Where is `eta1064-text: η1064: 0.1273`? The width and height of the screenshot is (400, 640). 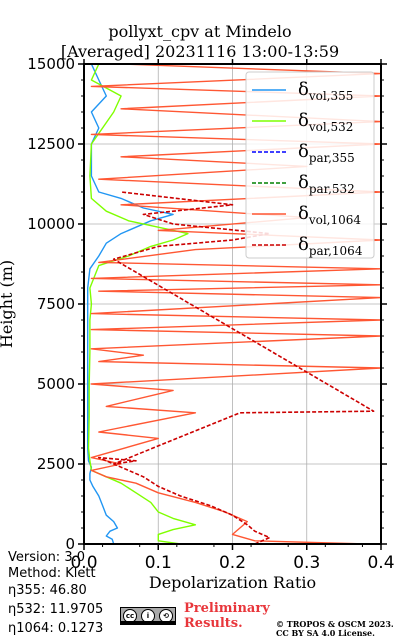 eta1064-text: η1064: 0.1273 is located at coordinates (56, 628).